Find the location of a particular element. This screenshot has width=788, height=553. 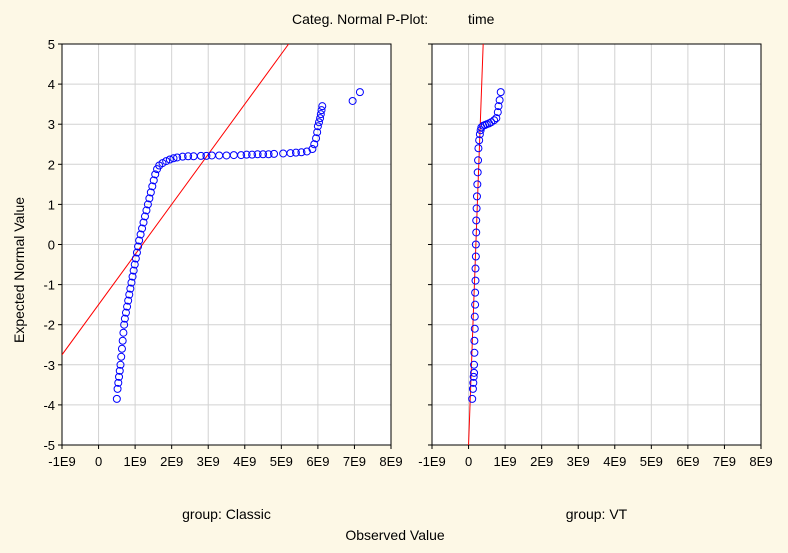

y-tick-label: 4 is located at coordinates (51, 84).